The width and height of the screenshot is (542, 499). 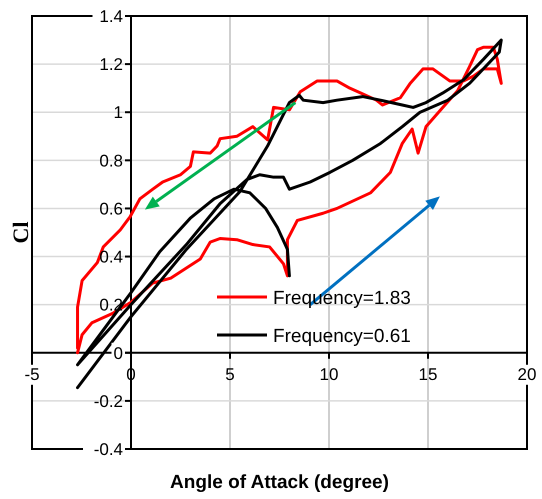 I want to click on y-axis-title: Cl, so click(x=20, y=233).